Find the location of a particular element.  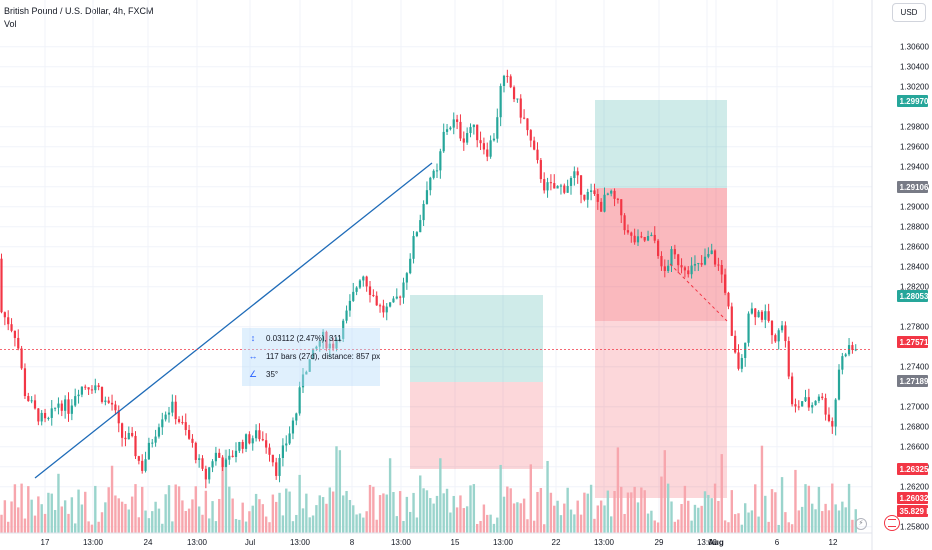

price-tag-label: 1.27189 is located at coordinates (914, 381).